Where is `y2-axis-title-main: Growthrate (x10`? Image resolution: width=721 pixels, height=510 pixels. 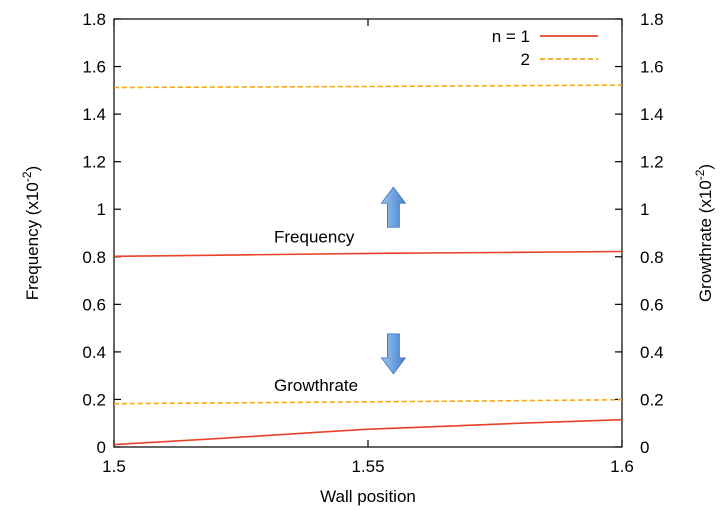
y2-axis-title-main: Growthrate (x10 is located at coordinates (705, 241).